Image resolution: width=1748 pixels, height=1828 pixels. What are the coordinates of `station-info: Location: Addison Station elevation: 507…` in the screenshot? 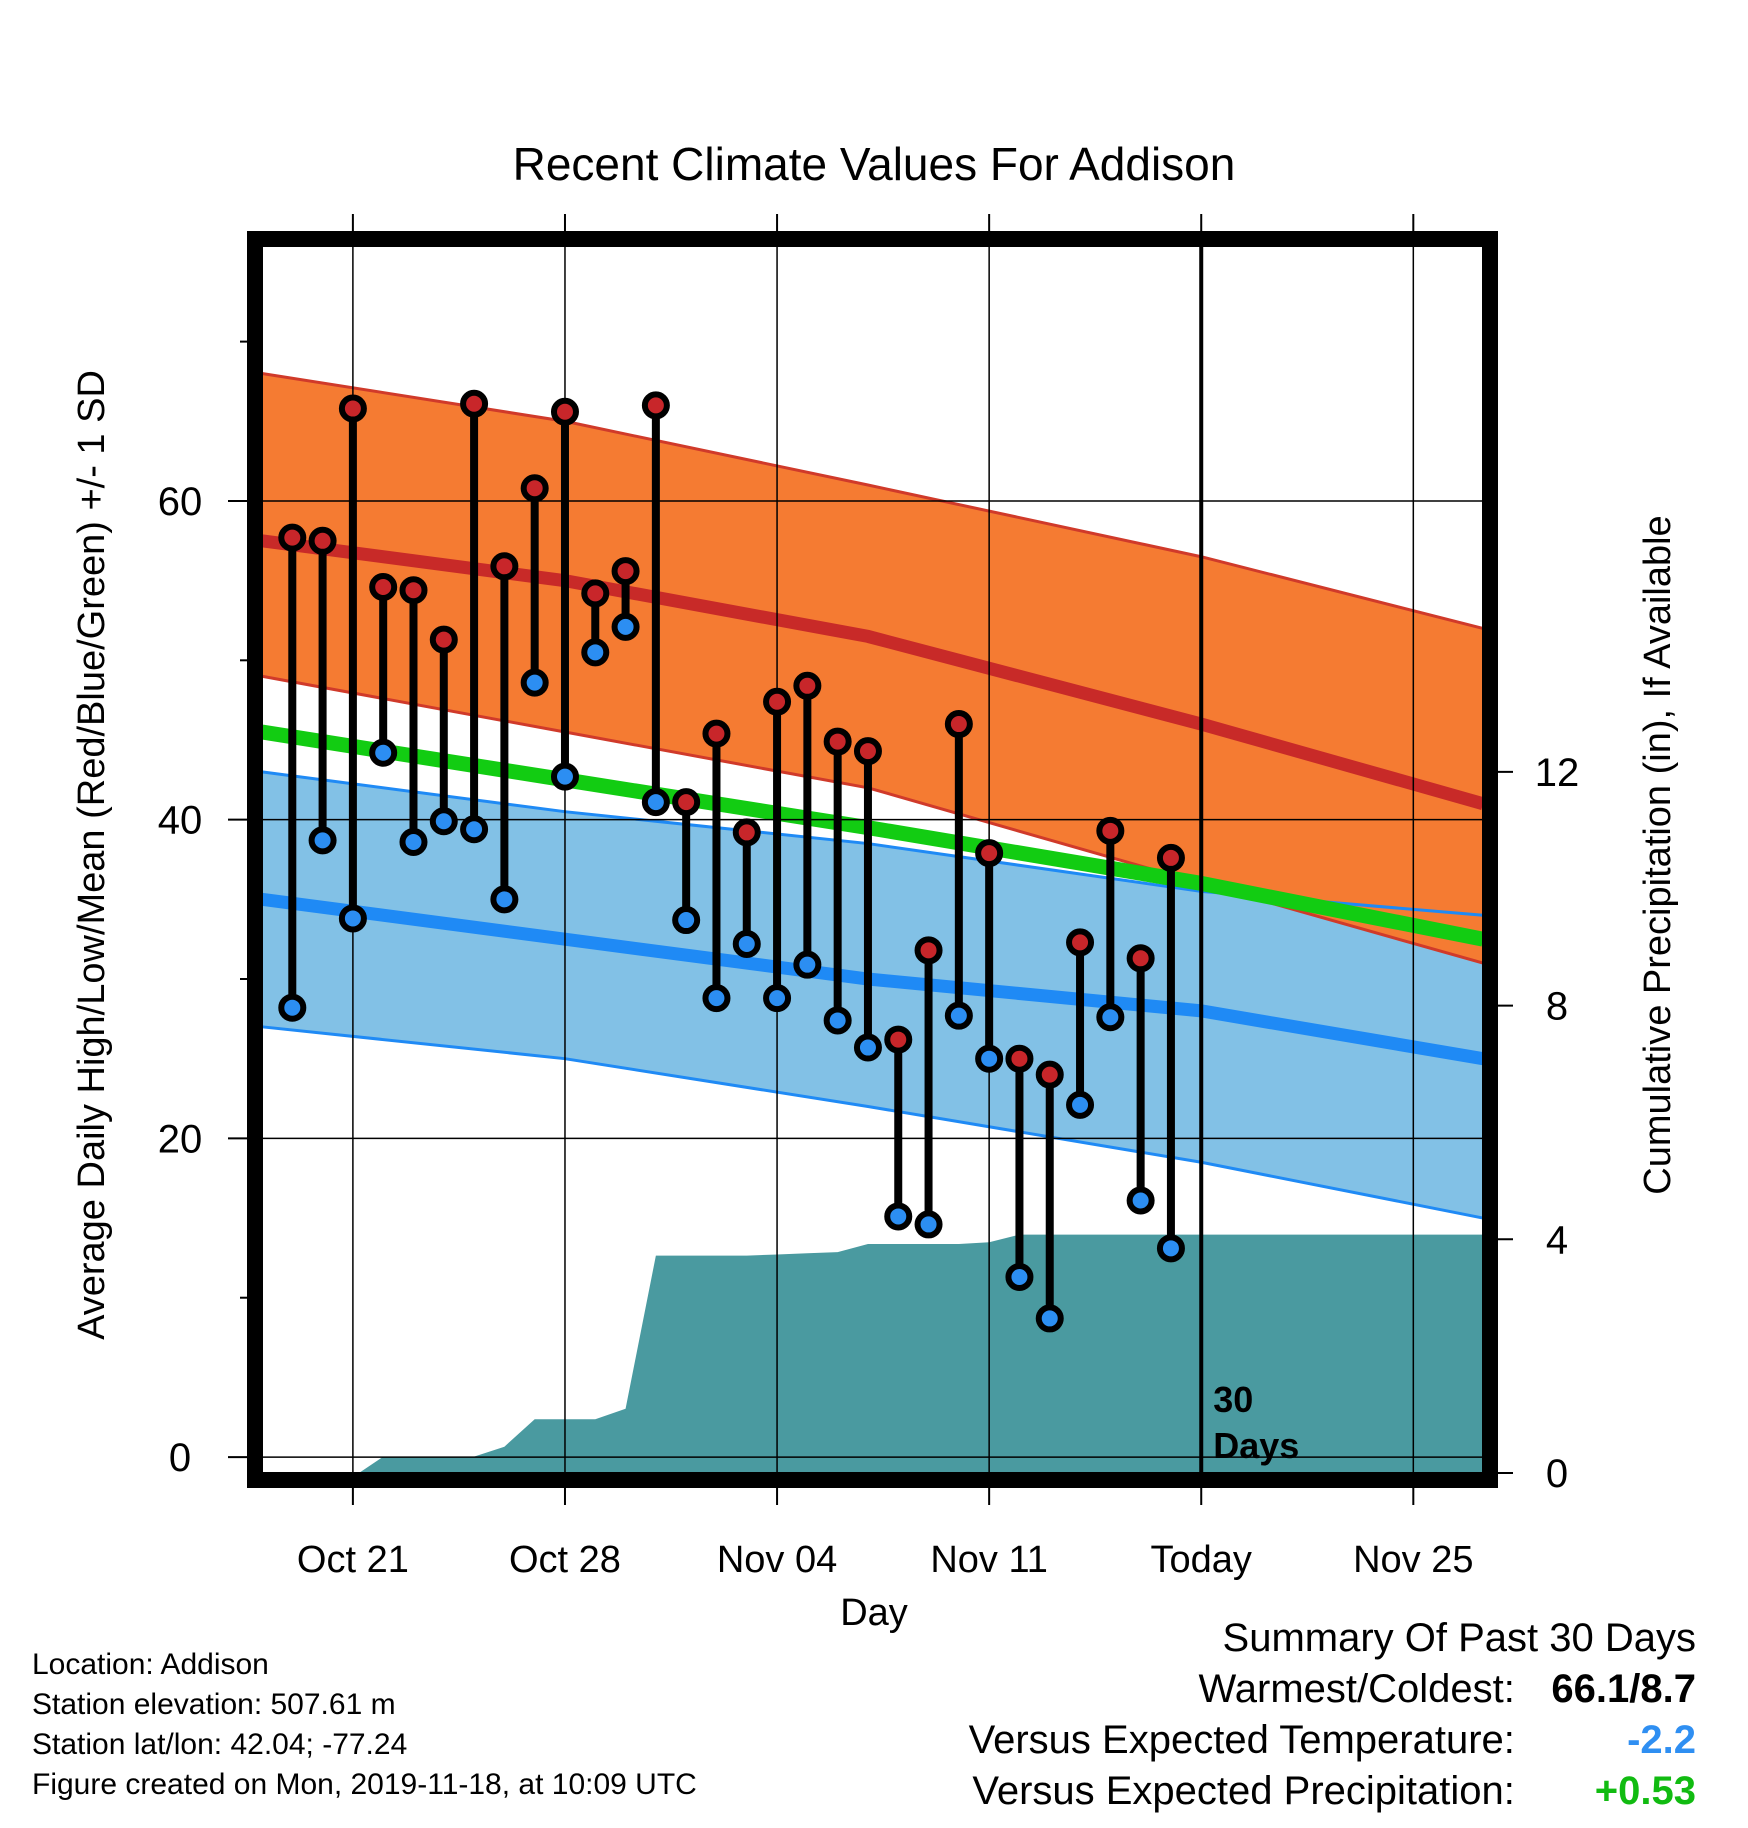 It's located at (364, 1725).